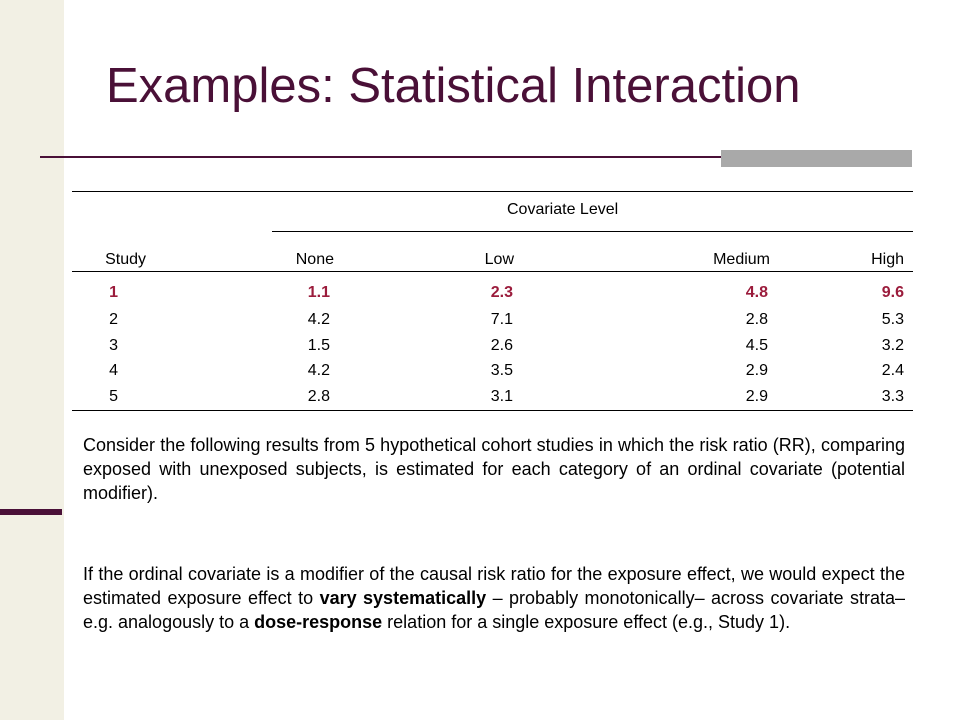 This screenshot has height=720, width=960. What do you see at coordinates (492, 191) in the screenshot?
I see `table-top-rule` at bounding box center [492, 191].